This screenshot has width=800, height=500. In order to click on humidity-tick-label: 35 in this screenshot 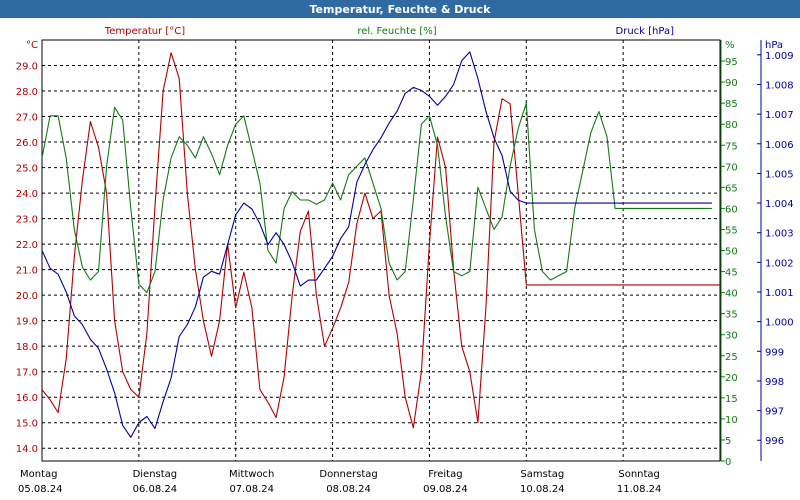, I will do `click(731, 315)`.